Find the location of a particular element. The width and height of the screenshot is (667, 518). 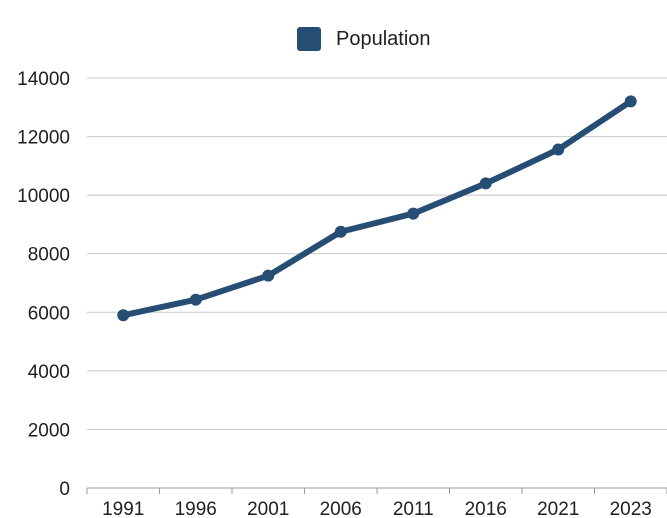

legend: Population is located at coordinates (364, 39).